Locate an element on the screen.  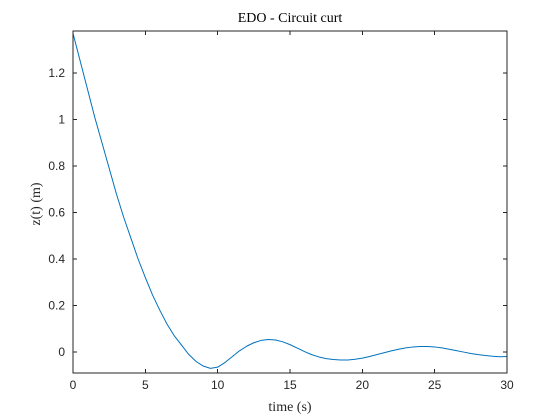
y-tick-label: 0.6 is located at coordinates (56, 212).